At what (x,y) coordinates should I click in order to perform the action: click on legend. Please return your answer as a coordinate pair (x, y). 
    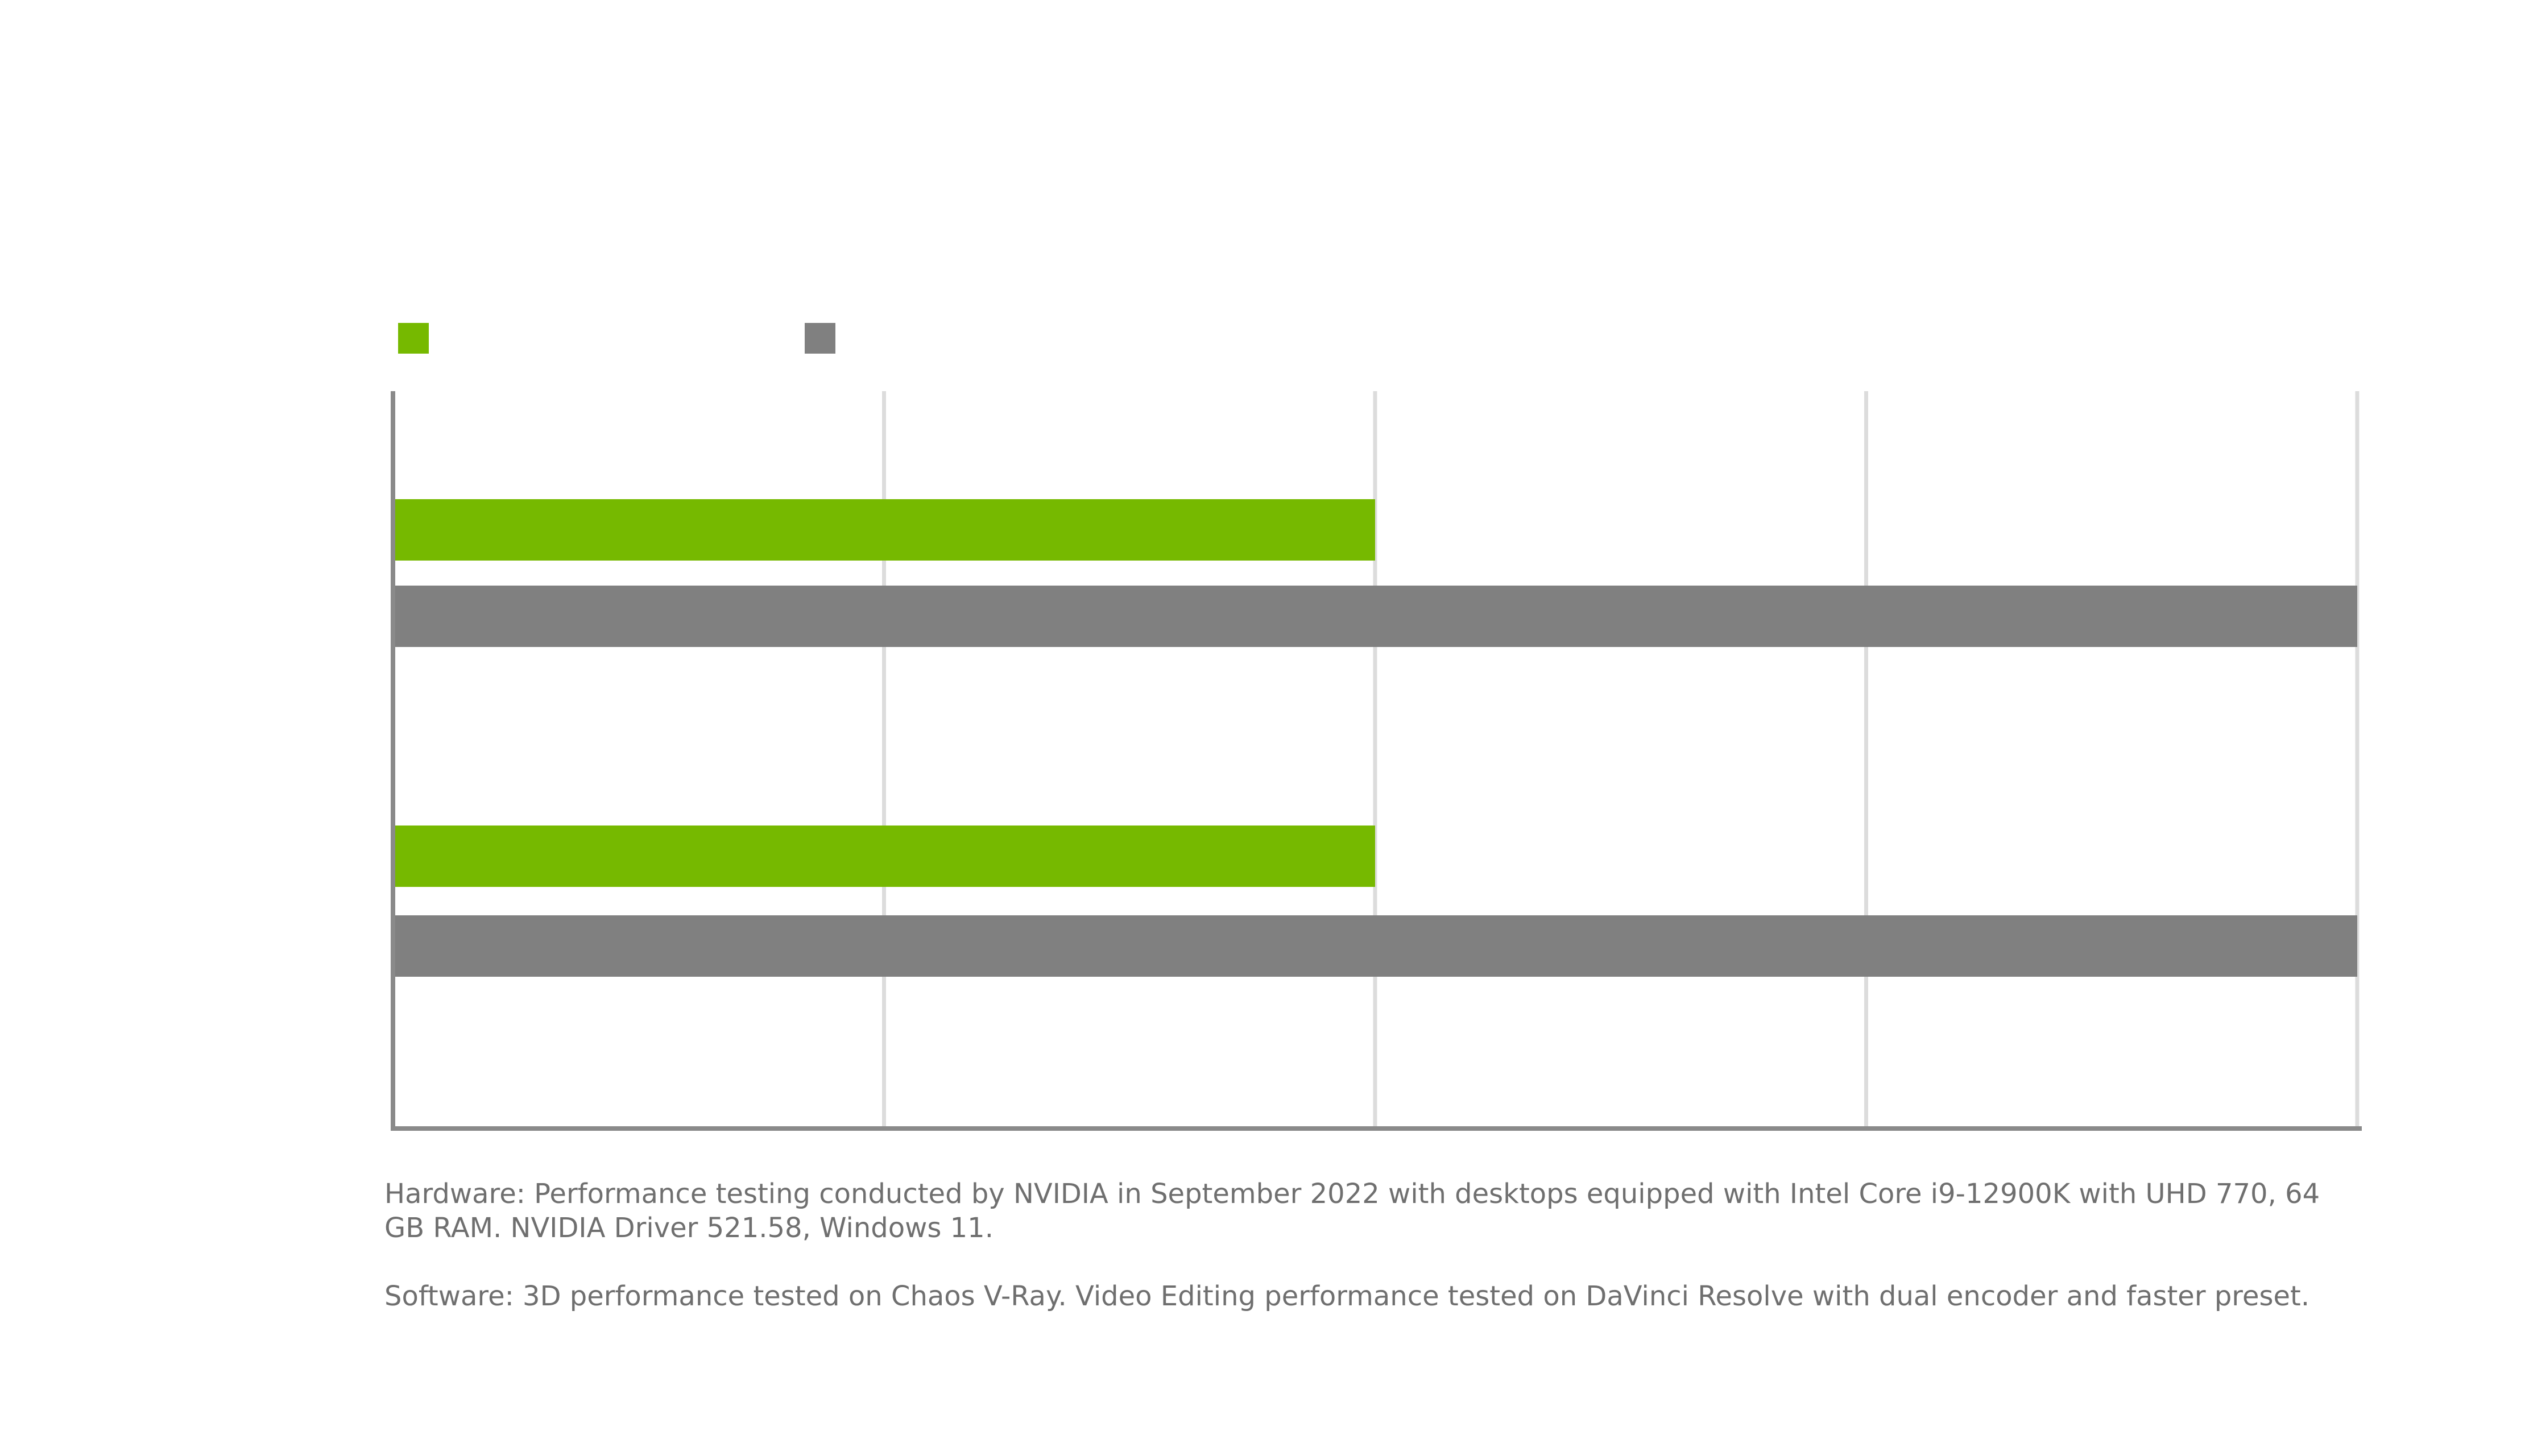
    Looking at the image, I should click on (616, 339).